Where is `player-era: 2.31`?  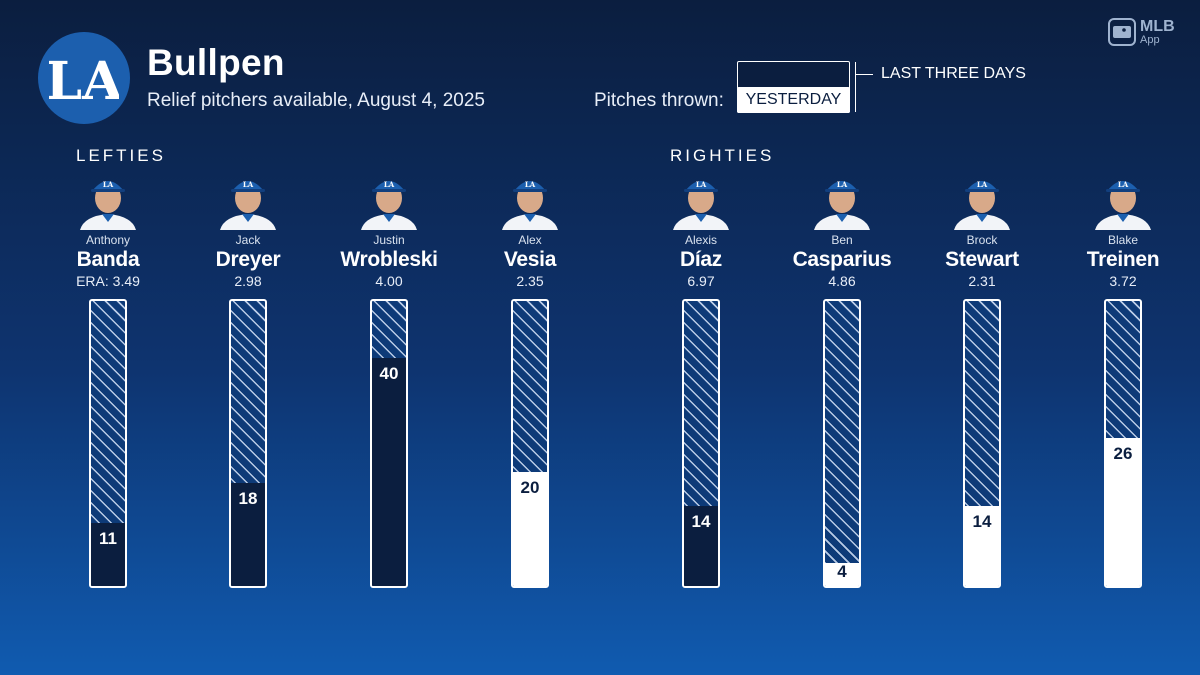
player-era: 2.31 is located at coordinates (982, 281).